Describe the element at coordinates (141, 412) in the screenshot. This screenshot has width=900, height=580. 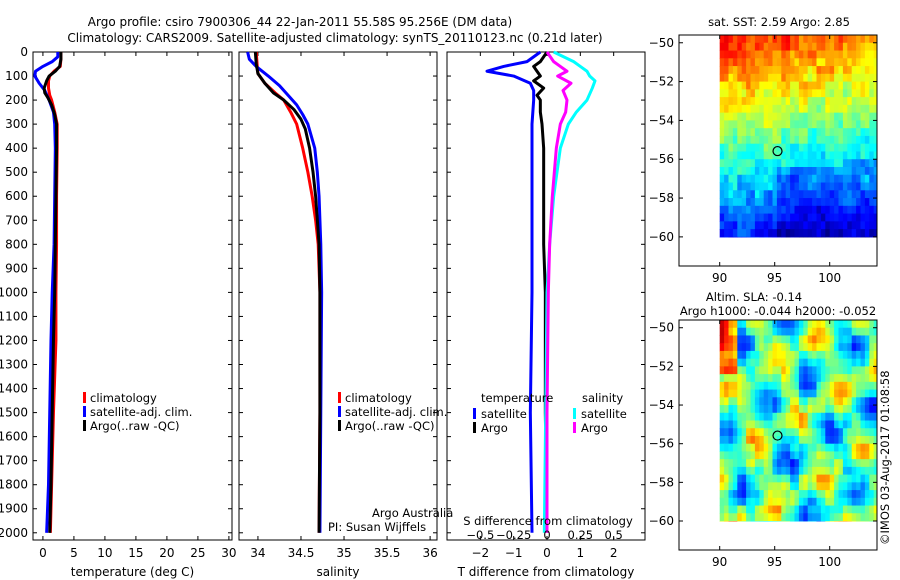
I see `legend-label: satellite-adj. clim.` at that location.